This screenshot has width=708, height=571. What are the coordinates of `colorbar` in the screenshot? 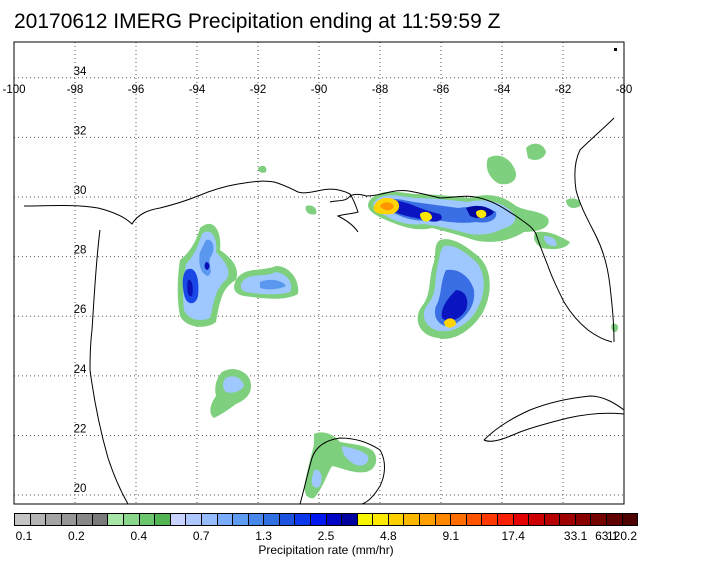 It's located at (326, 519).